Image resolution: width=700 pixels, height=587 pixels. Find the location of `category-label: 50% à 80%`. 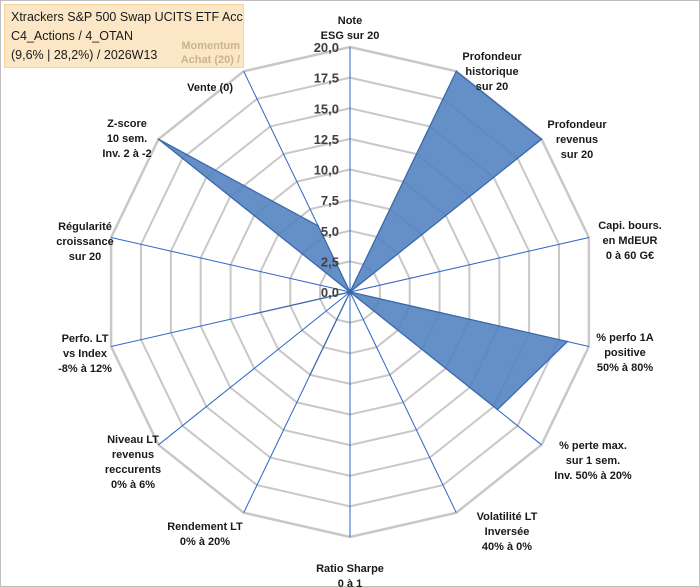

category-label: 50% à 80% is located at coordinates (625, 368).